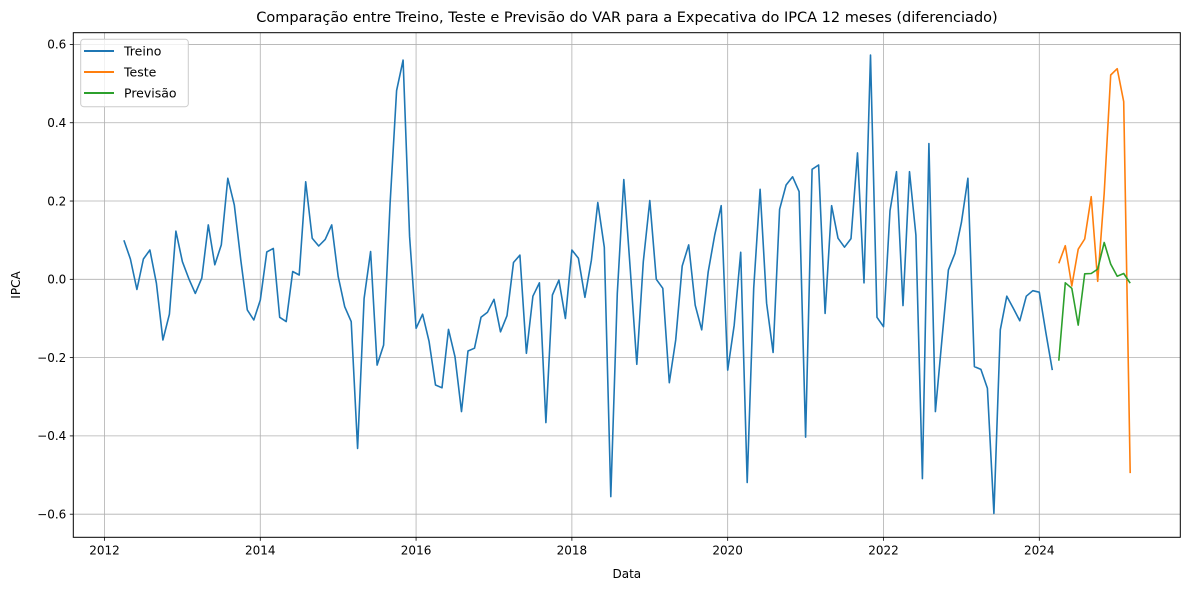  Describe the element at coordinates (56, 123) in the screenshot. I see `y-tick-label: 0.4` at that location.